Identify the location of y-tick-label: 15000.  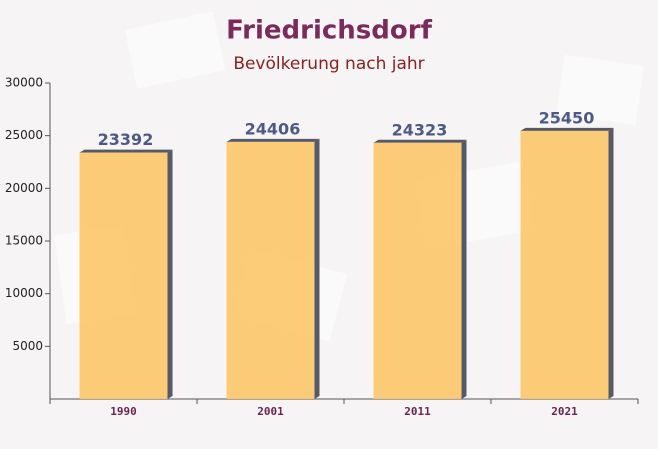
(24, 241).